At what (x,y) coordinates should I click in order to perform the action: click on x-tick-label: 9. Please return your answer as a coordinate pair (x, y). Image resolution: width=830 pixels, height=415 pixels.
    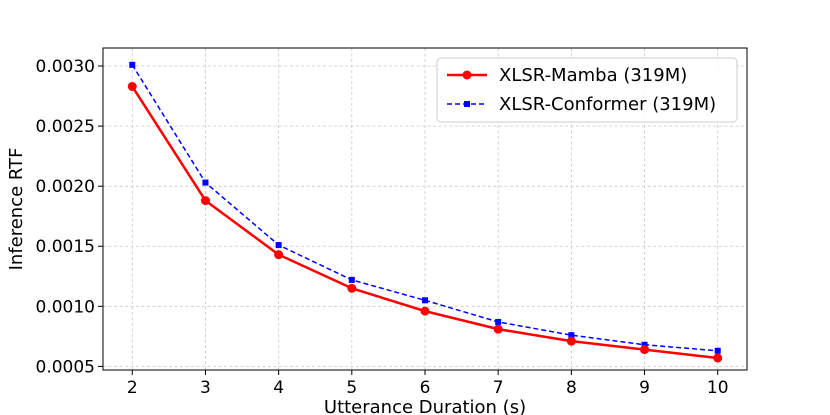
    Looking at the image, I should click on (644, 388).